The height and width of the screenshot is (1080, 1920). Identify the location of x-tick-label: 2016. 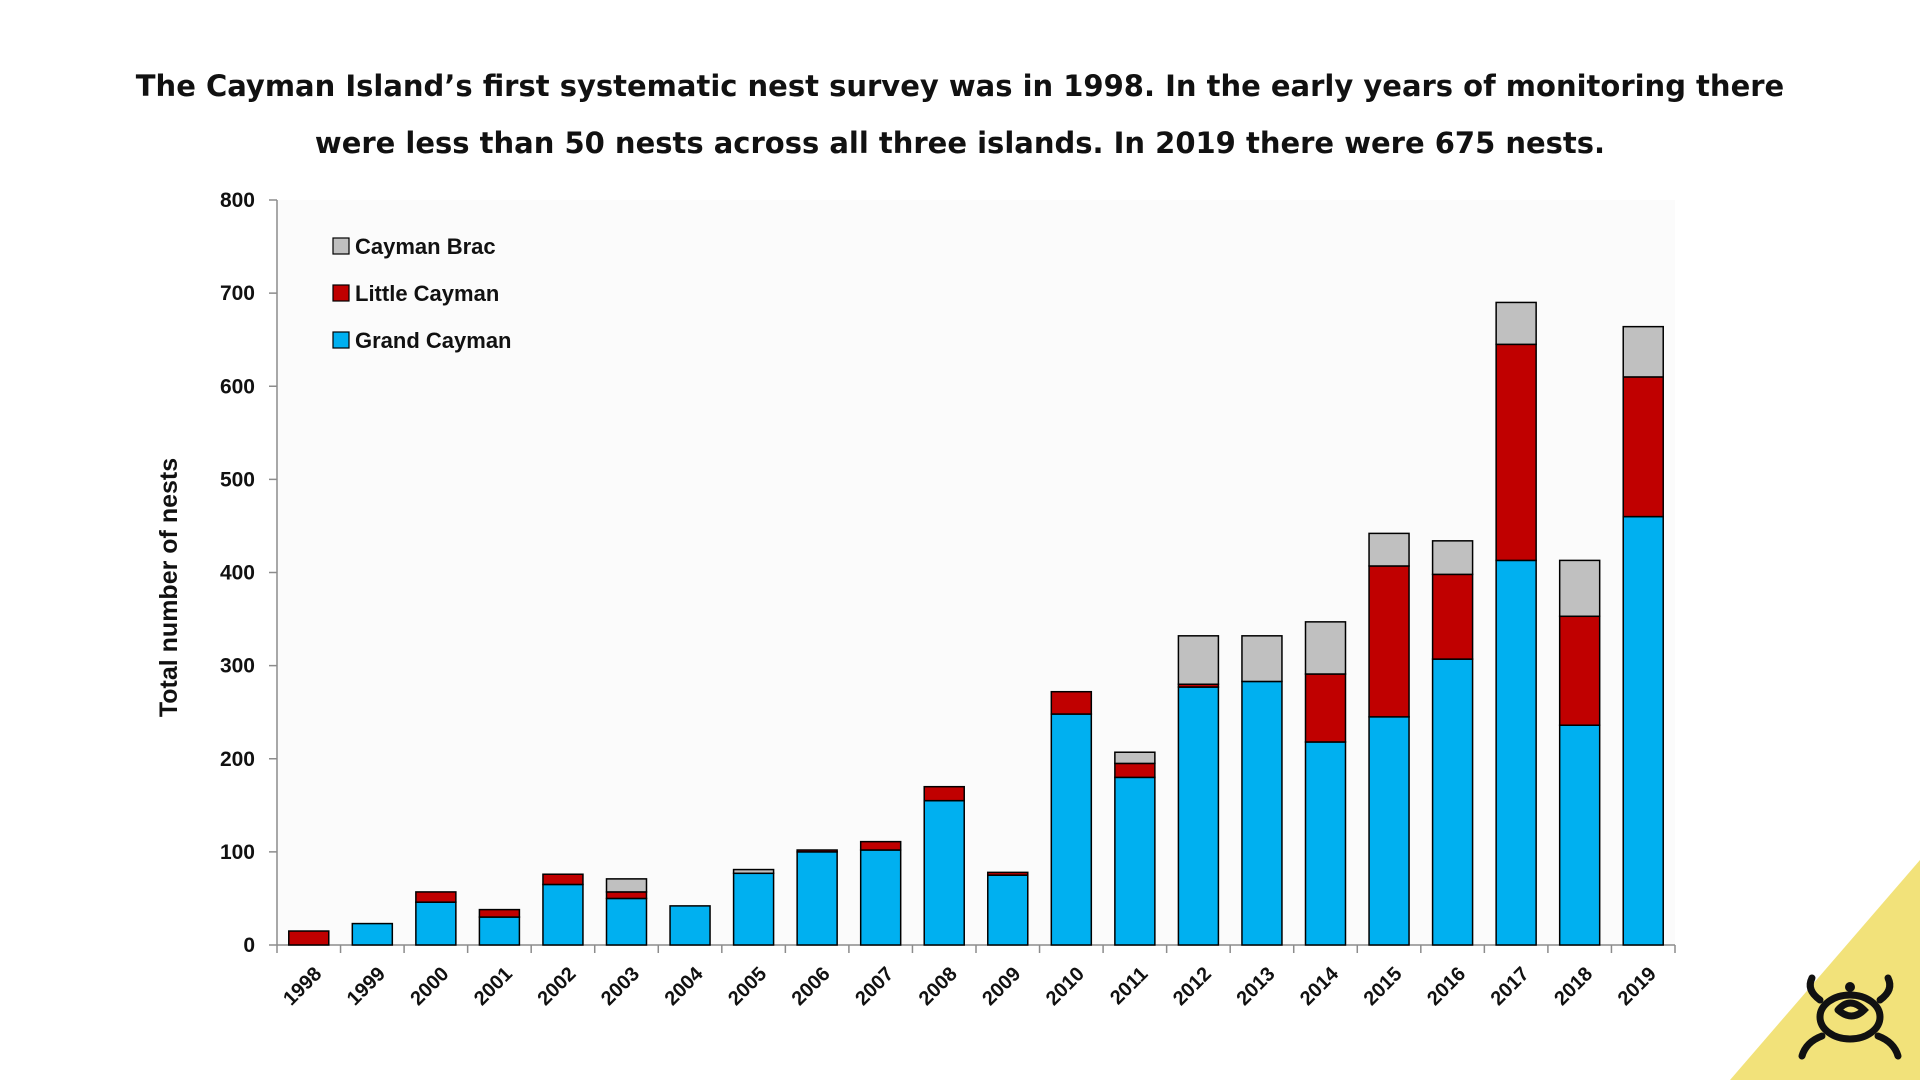
(1446, 986).